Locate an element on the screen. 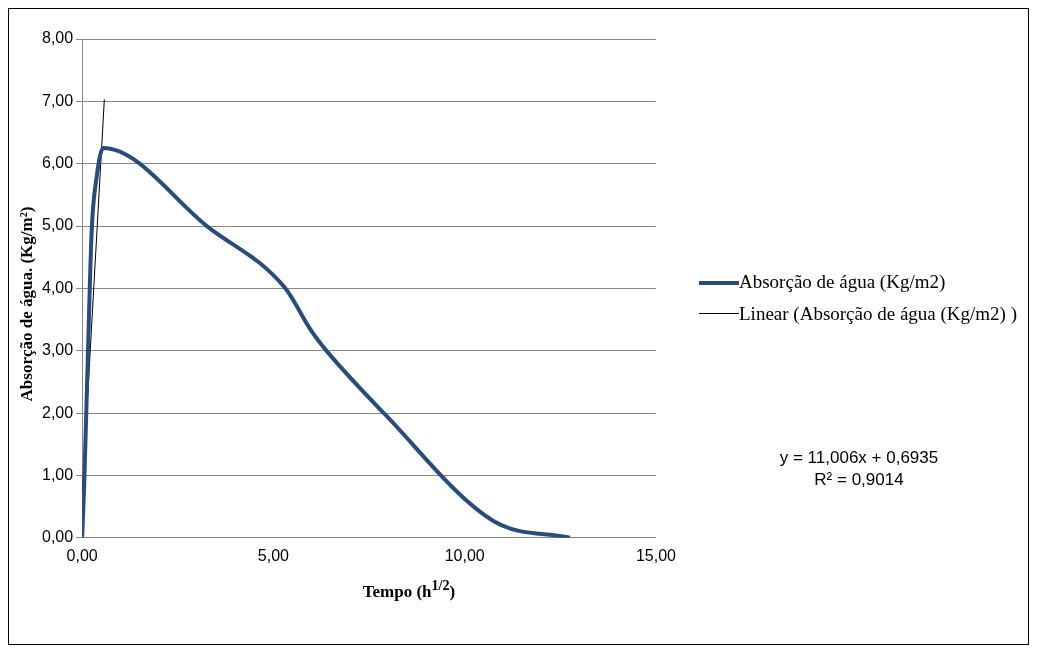 The width and height of the screenshot is (1037, 653). y-tick-label: 7,00 is located at coordinates (58, 100).